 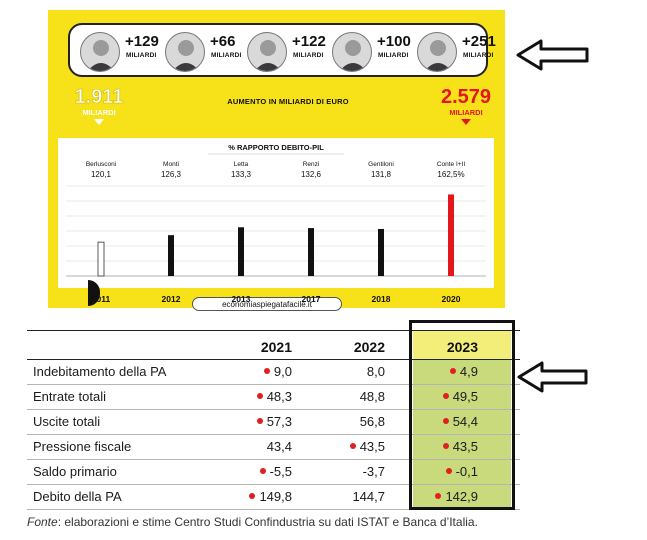 What do you see at coordinates (94, 293) in the screenshot?
I see `decorative-shape` at bounding box center [94, 293].